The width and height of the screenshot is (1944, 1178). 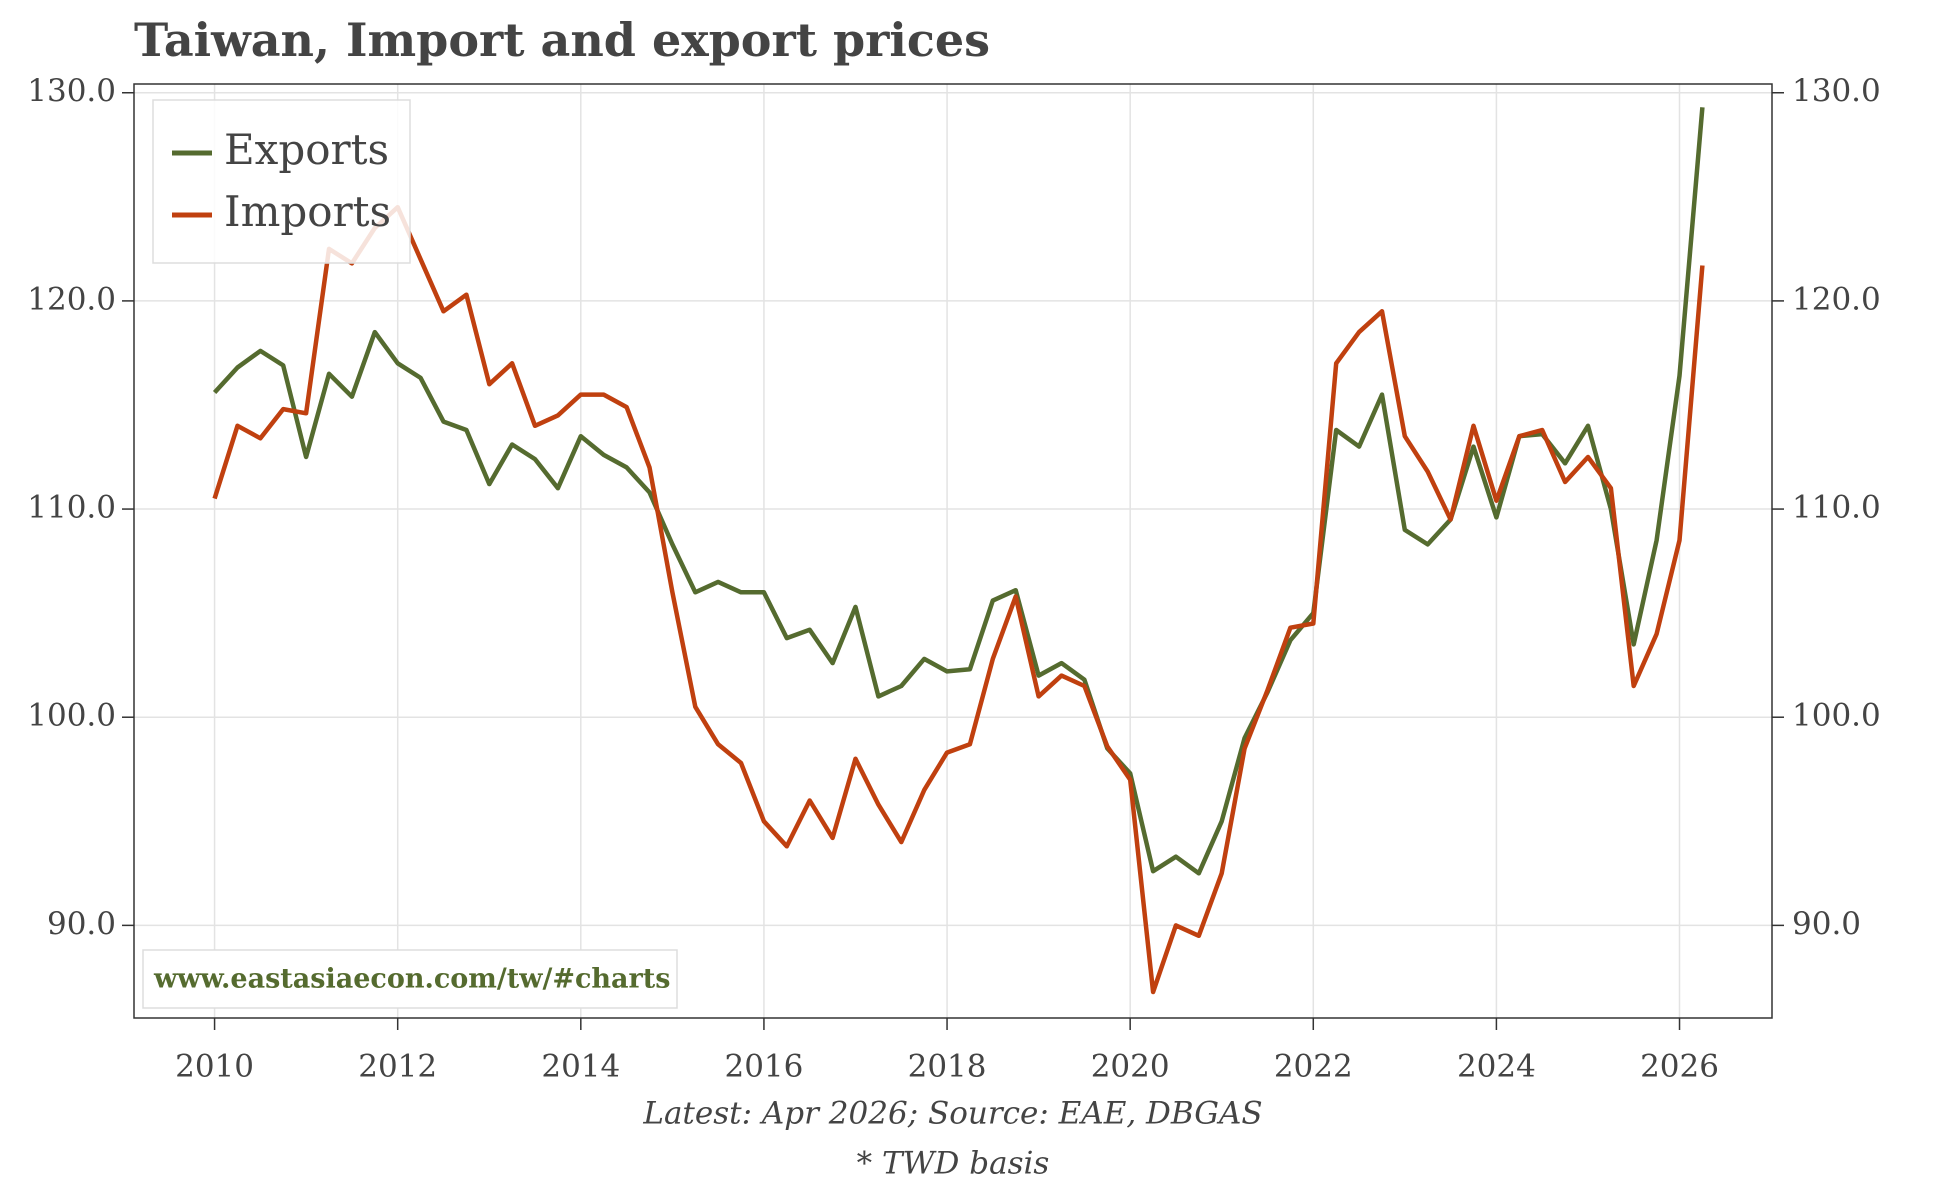 I want to click on footnote: Latest: Apr 2026; Source: EAE, DBGAS, so click(x=952, y=1114).